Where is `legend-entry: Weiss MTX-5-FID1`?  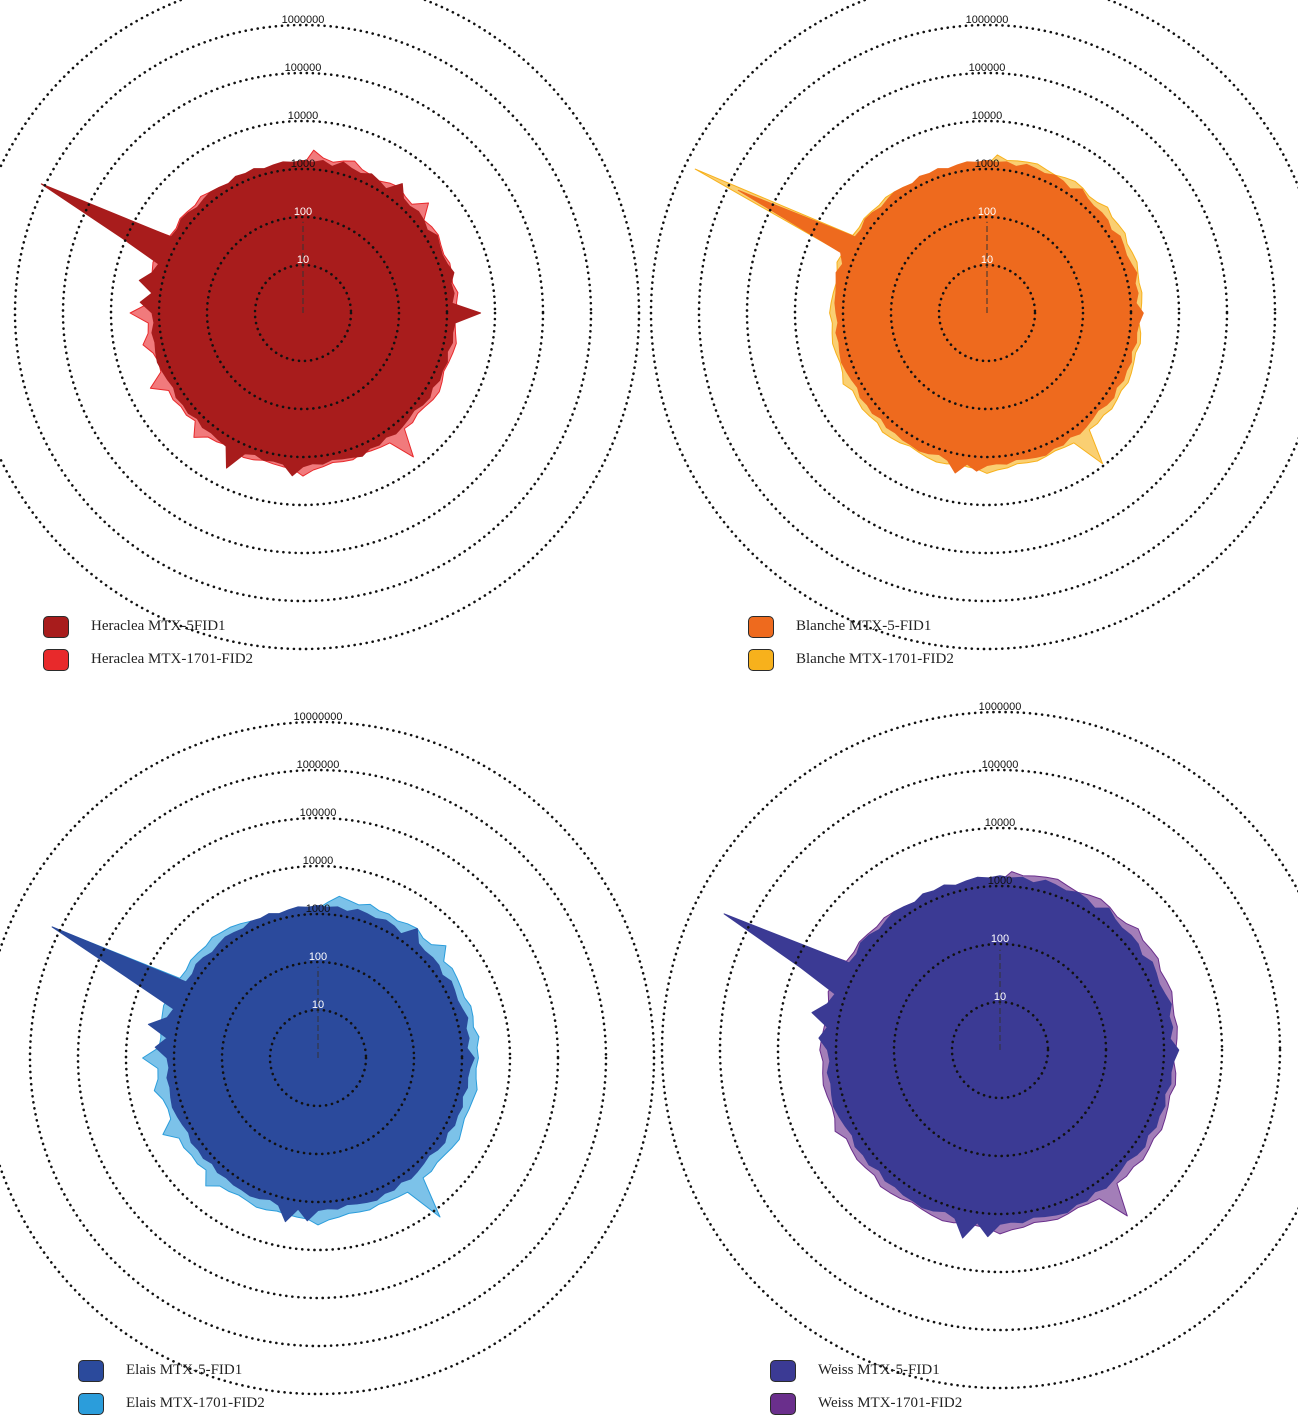
legend-entry: Weiss MTX-5-FID1 is located at coordinates (866, 1370).